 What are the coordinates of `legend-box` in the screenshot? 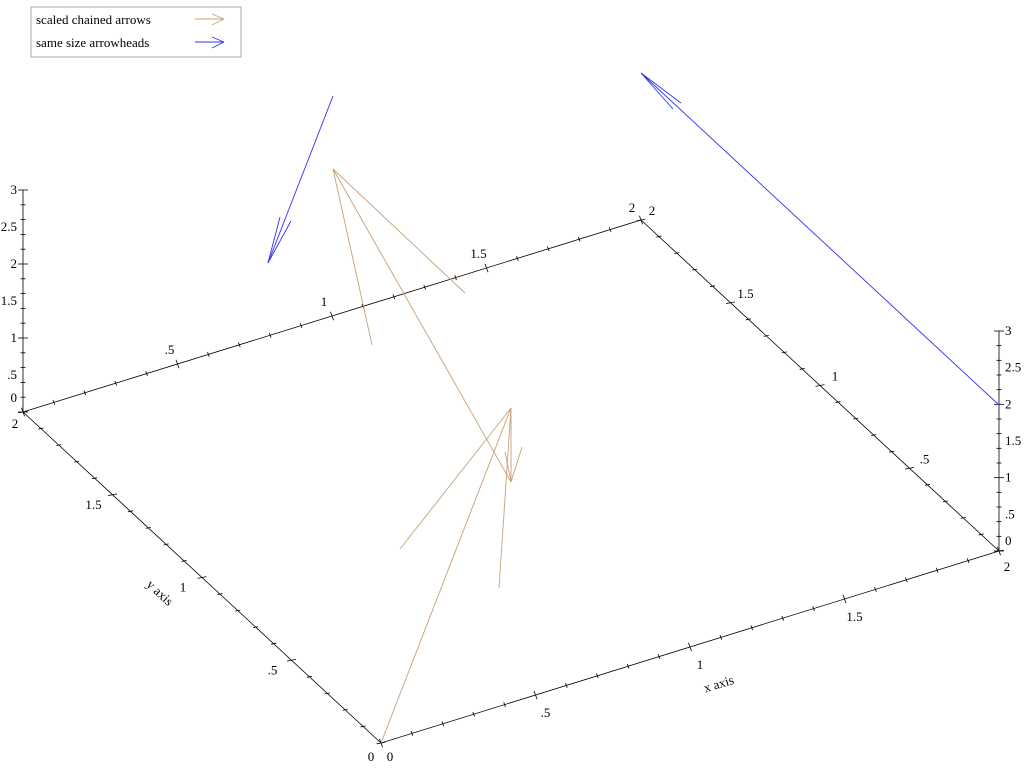 It's located at (136, 32).